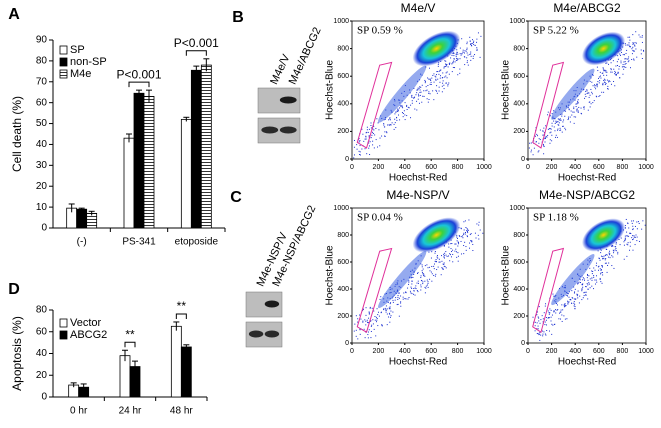 The image size is (661, 428). What do you see at coordinates (343, 316) in the screenshot?
I see `y-tick-label: 200` at bounding box center [343, 316].